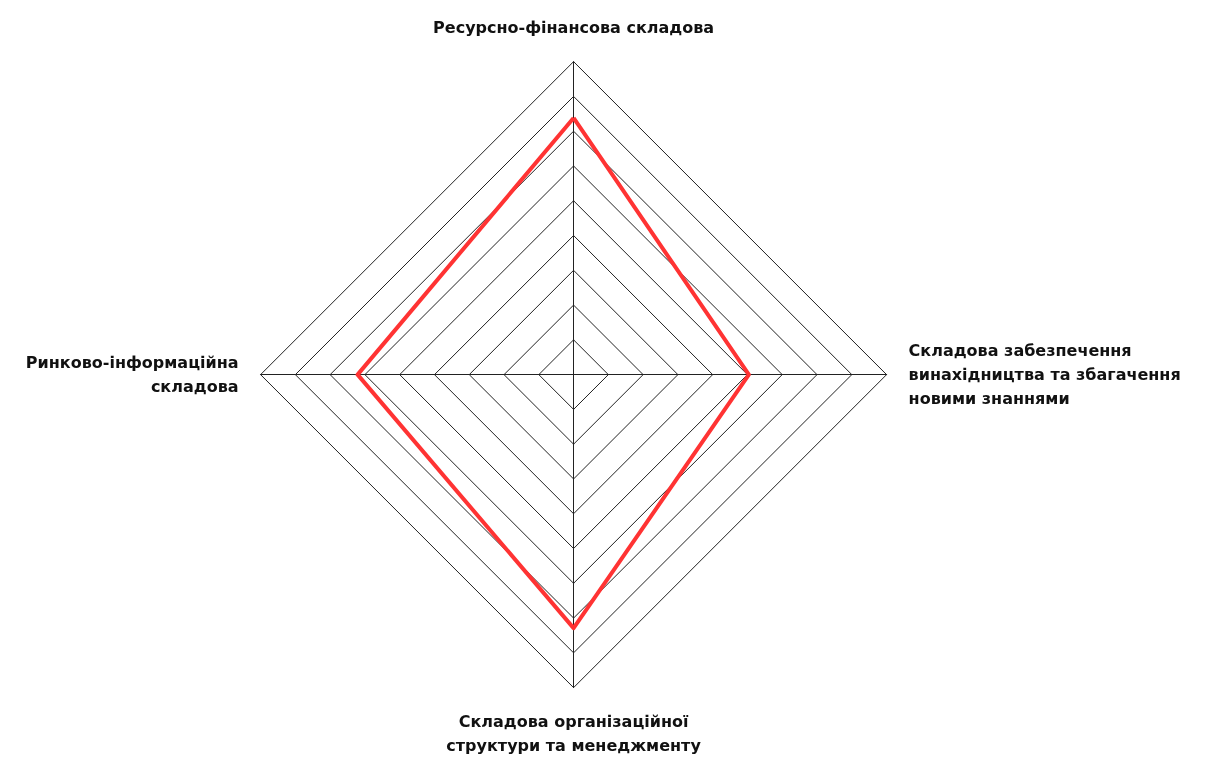 The image size is (1205, 763). Describe the element at coordinates (132, 375) in the screenshot. I see `spoke-label: Ринково-інформаційна складова` at that location.